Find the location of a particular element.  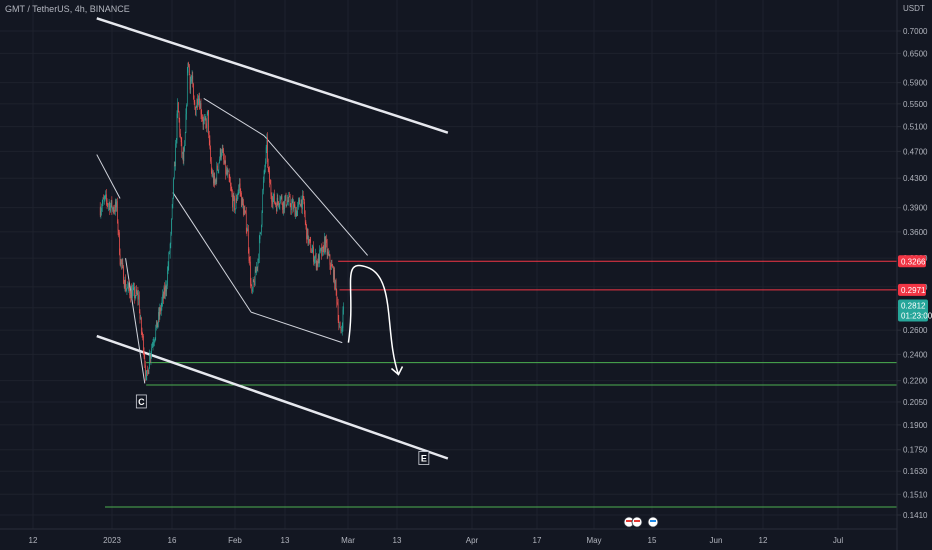

forecast-arrow-path is located at coordinates (373, 319).